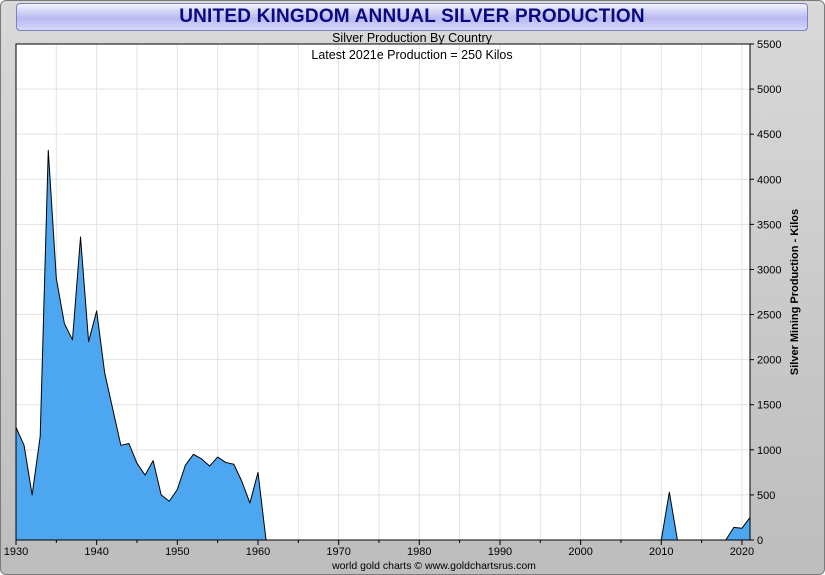 This screenshot has height=575, width=825. I want to click on chart-title: UNITED KINGDOM ANNUAL SILVER PRODUCTION, so click(412, 16).